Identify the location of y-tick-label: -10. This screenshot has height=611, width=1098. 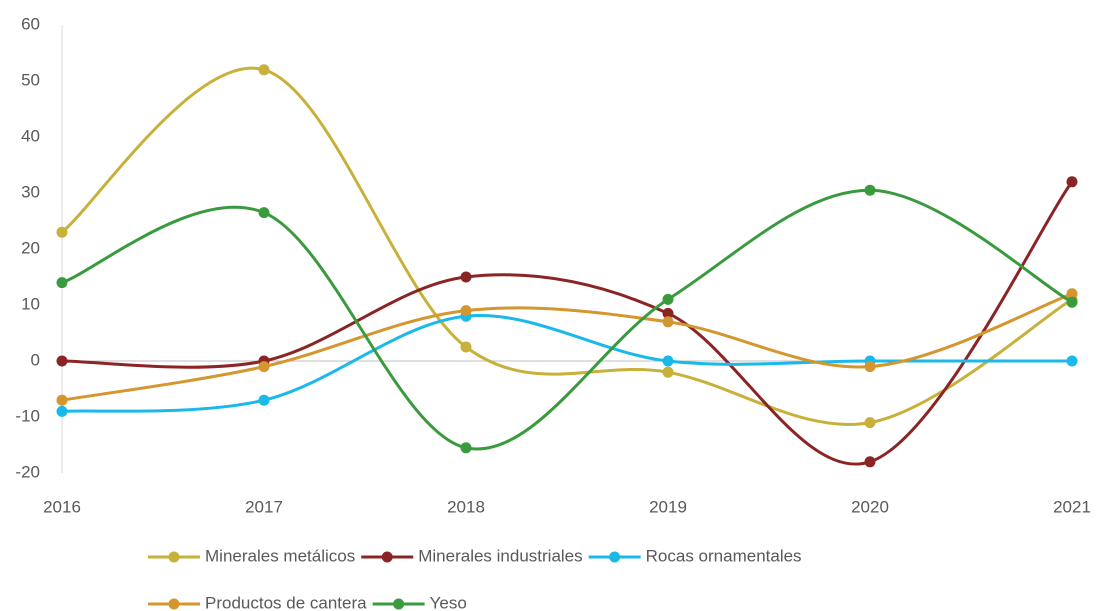
(27, 415).